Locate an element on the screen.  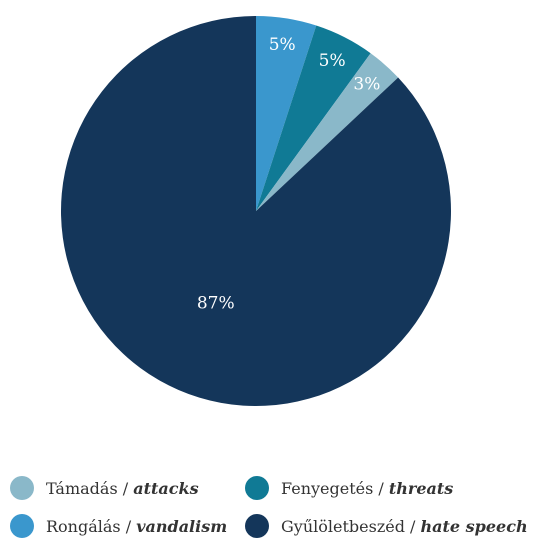
legend-label-hu: Fenyegetés / is located at coordinates (332, 488).